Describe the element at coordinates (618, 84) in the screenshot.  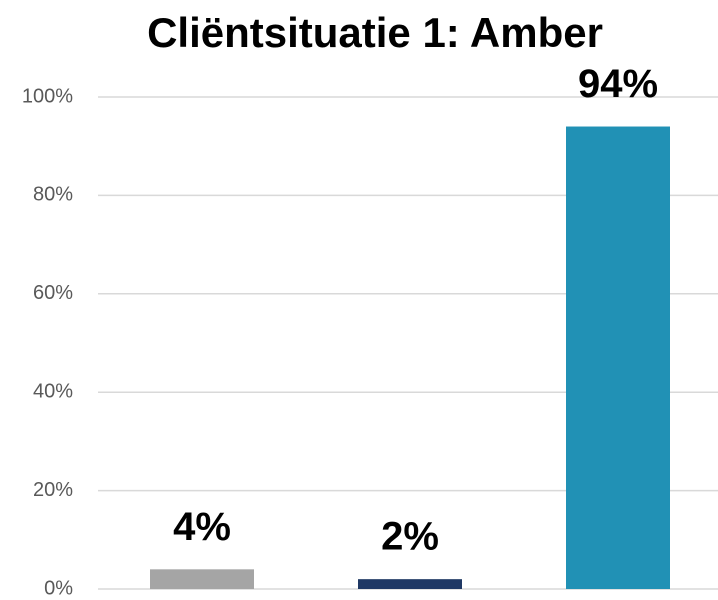
I see `value-label: 94%` at that location.